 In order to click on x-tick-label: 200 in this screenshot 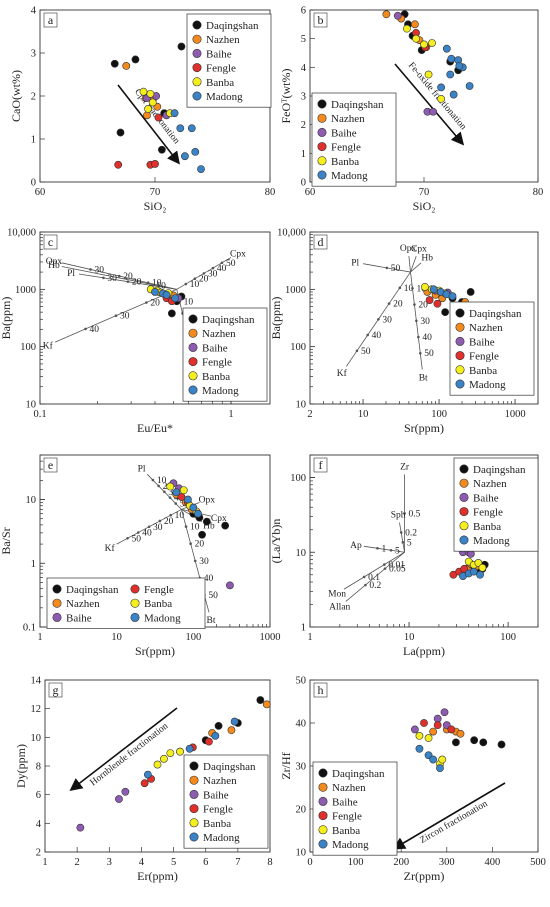, I will do `click(401, 862)`.